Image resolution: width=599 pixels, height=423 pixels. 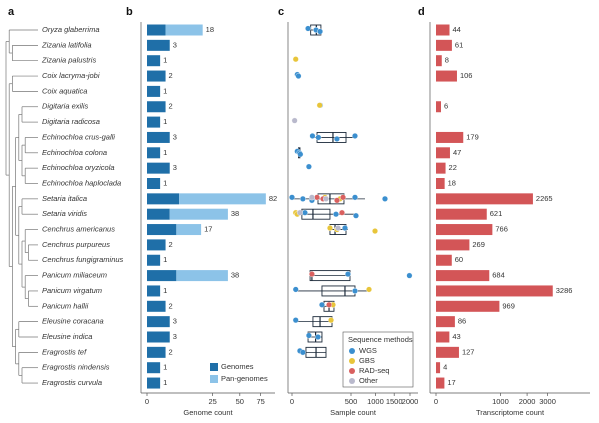 What do you see at coordinates (65, 305) in the screenshot?
I see `species-label: Panicum hallii` at bounding box center [65, 305].